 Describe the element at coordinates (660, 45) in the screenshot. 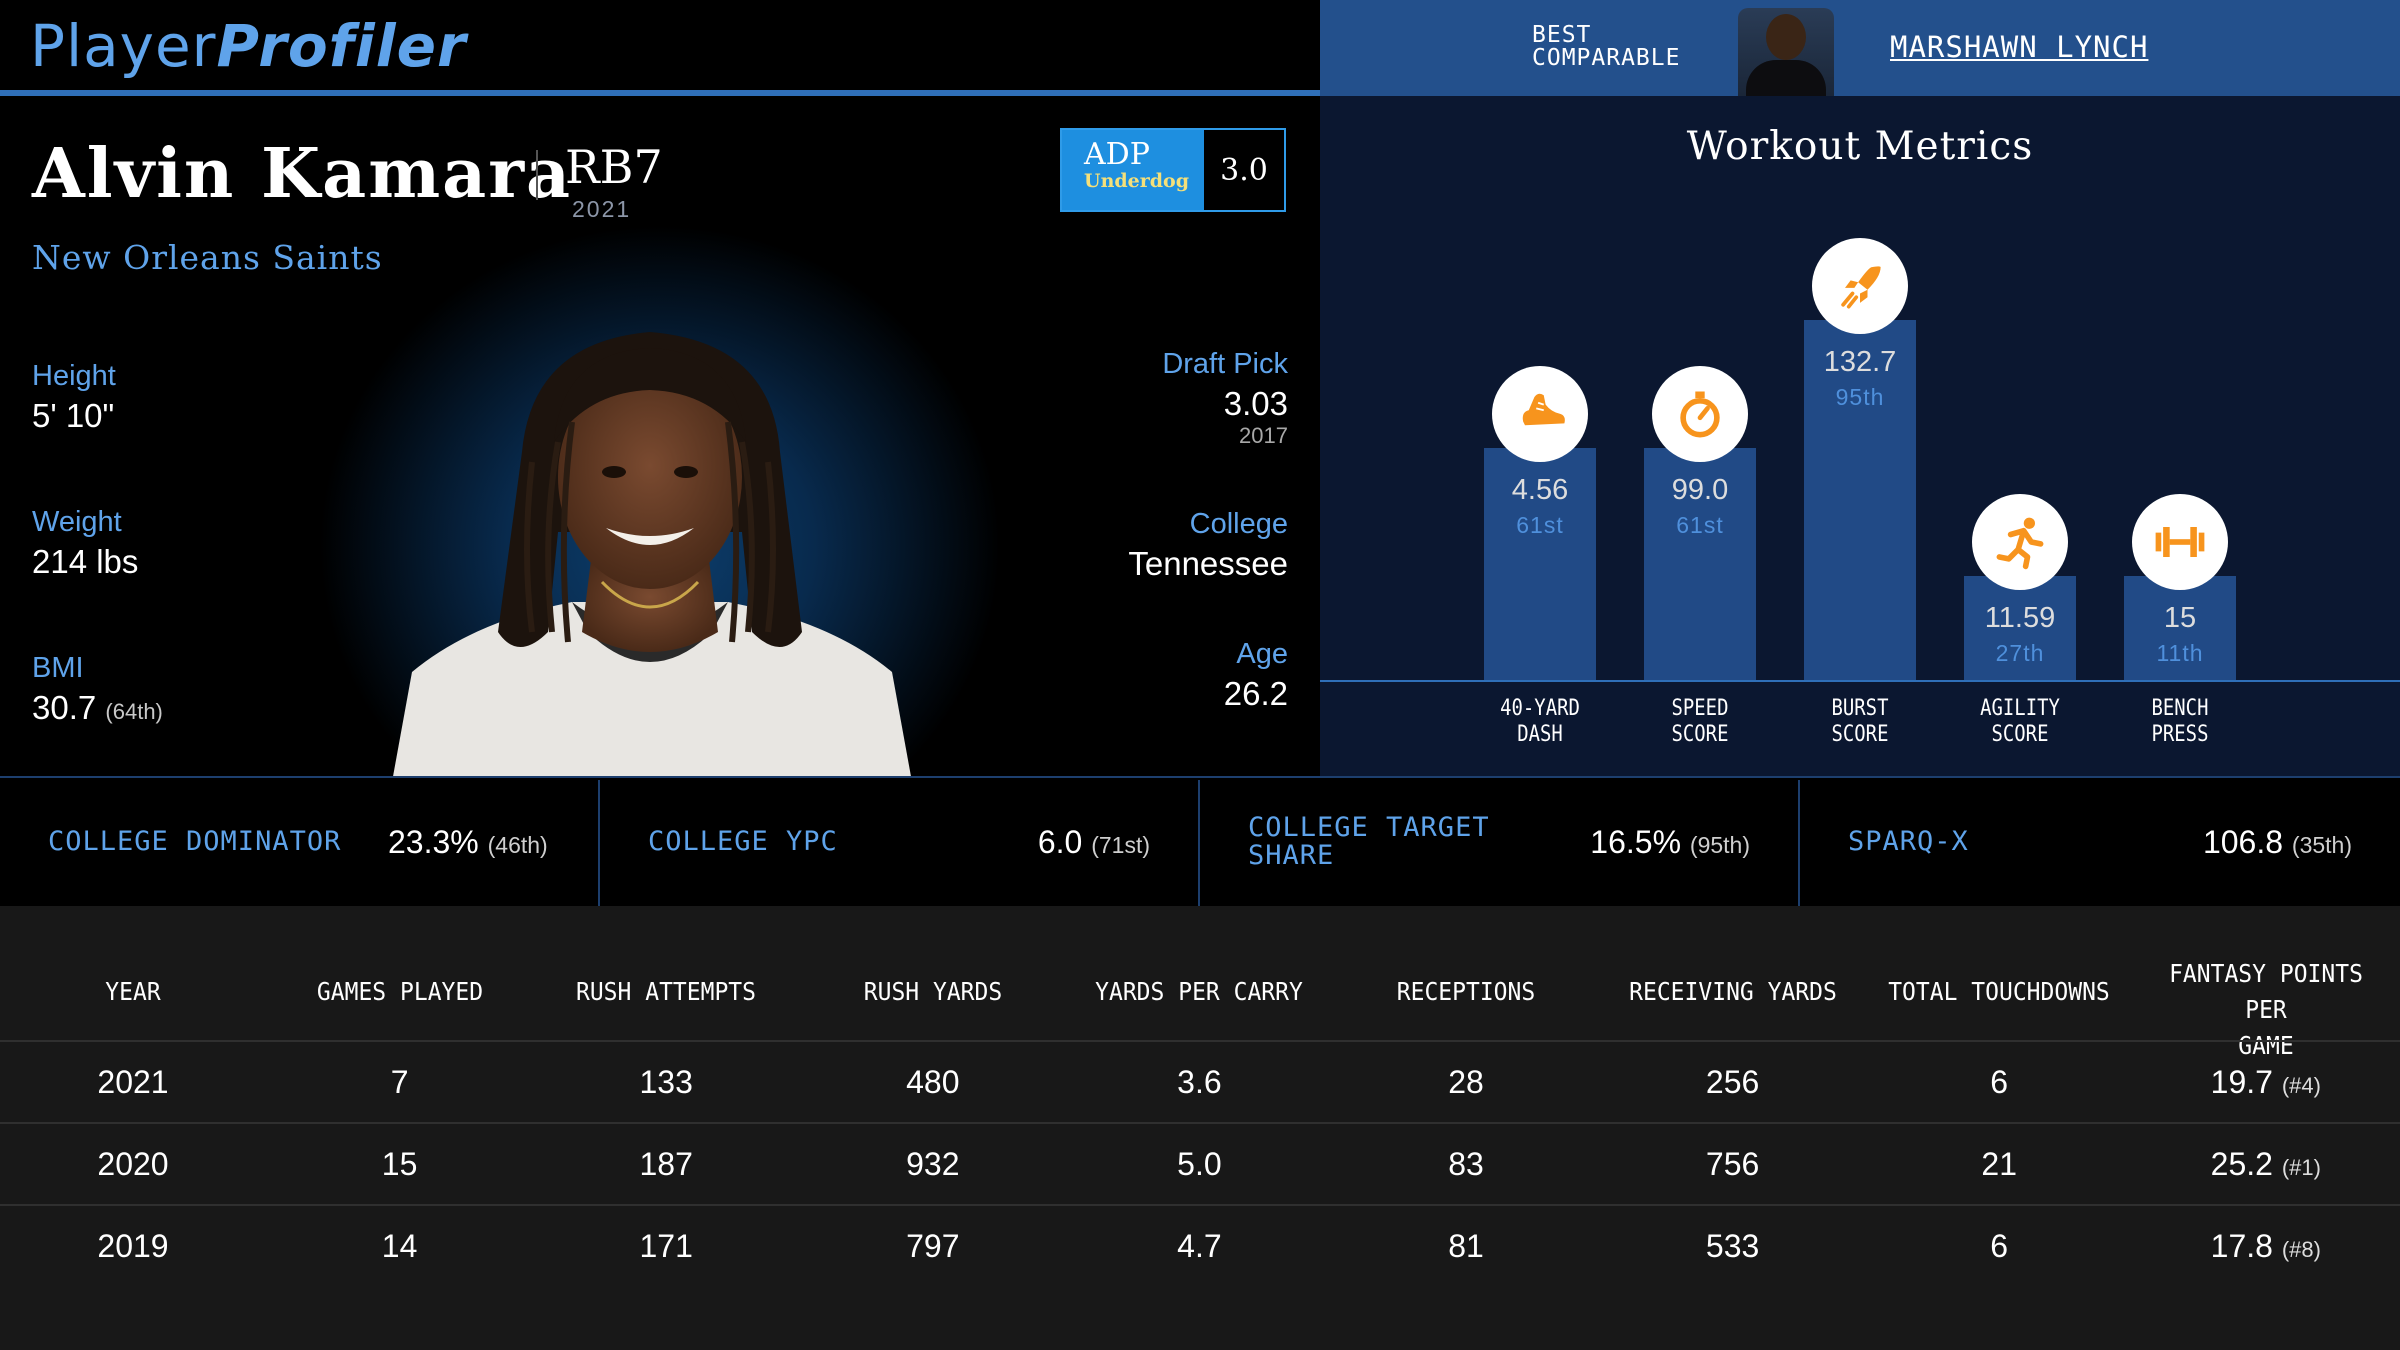

I see `header-bar: PlayerProfiler` at that location.